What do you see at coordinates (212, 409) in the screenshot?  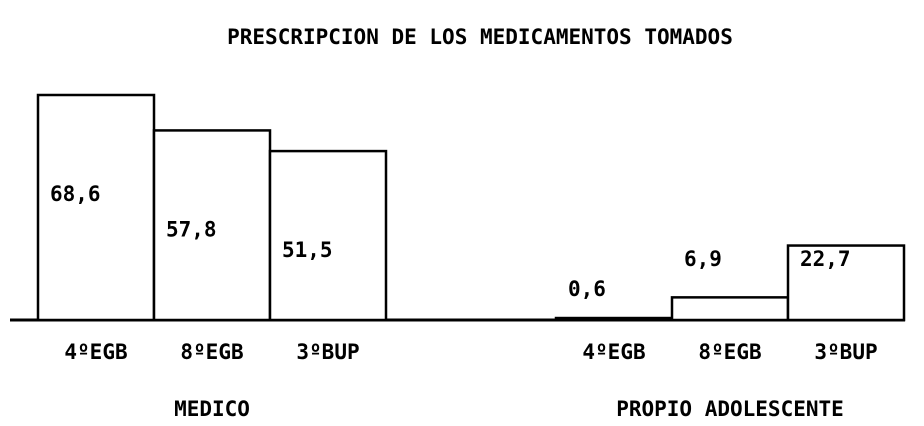 I see `group-label: MEDICO` at bounding box center [212, 409].